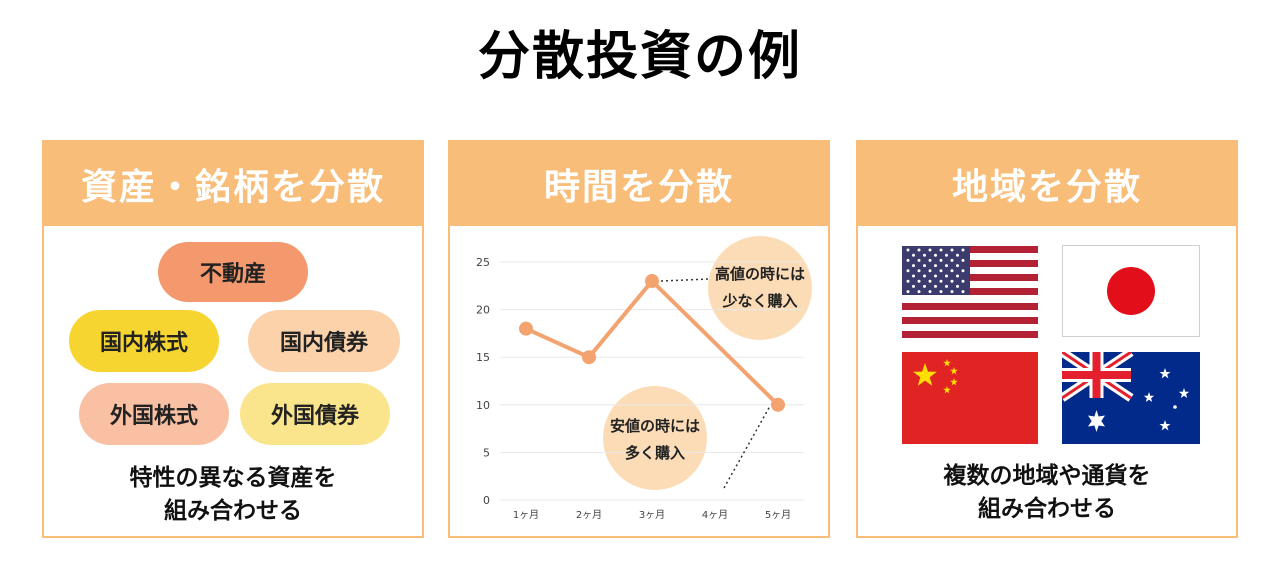  What do you see at coordinates (233, 272) in the screenshot?
I see `asset-real-estate: 不動産` at bounding box center [233, 272].